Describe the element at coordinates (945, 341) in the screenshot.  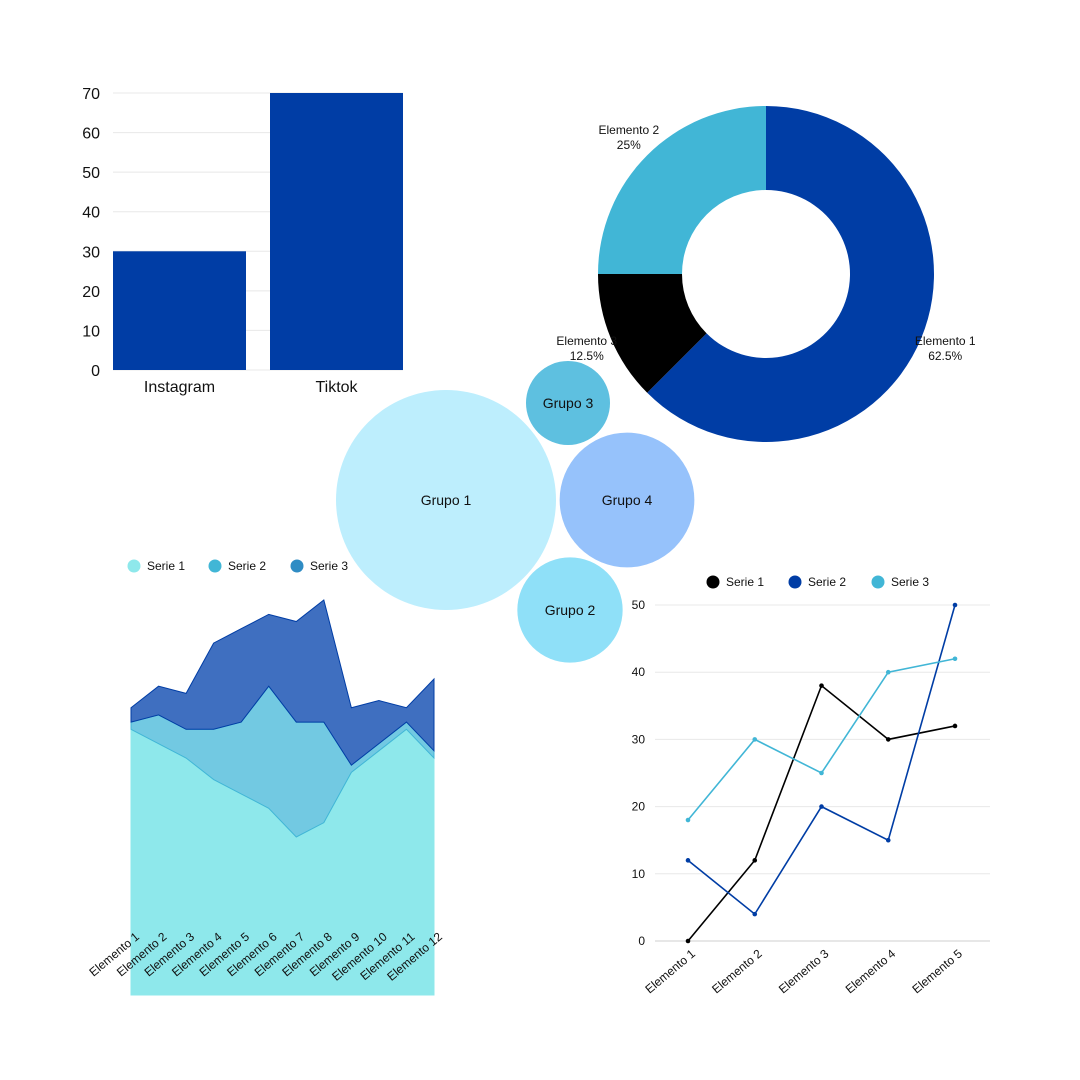
I see `donut-label-name: Elemento 1` at that location.